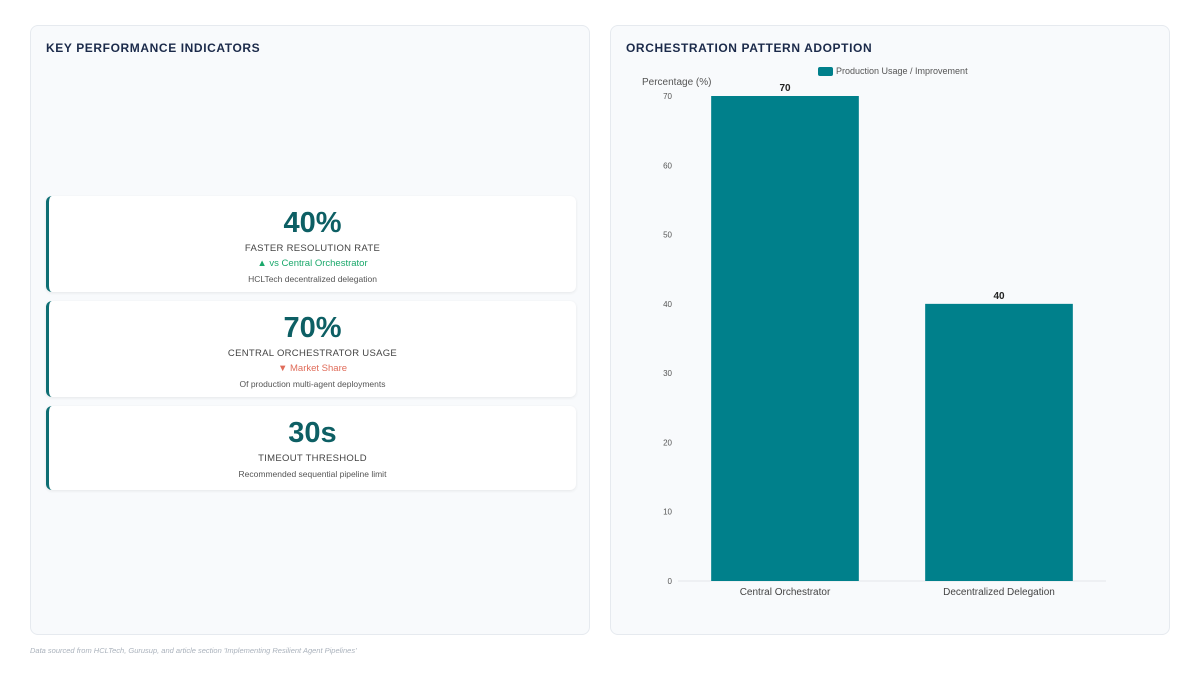  Describe the element at coordinates (153, 48) in the screenshot. I see `kpi-panel-title: KEY PERFORMANCE INDICATORS` at that location.